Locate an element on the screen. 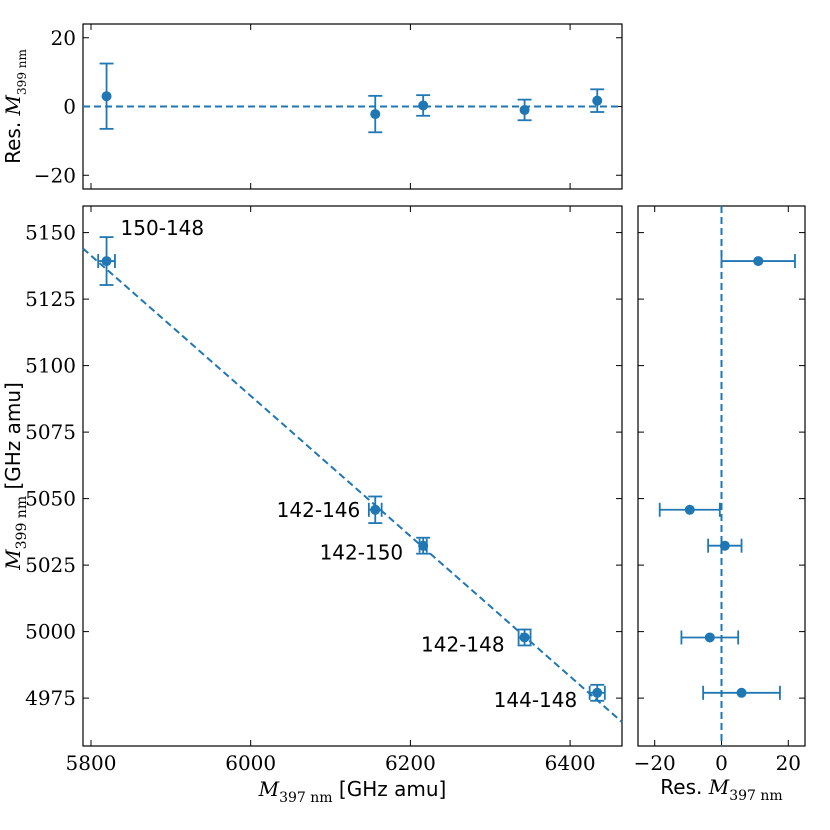 Image resolution: width=830 pixels, height=830 pixels. main-xlabel-unit: [GHz amu] is located at coordinates (390, 789).